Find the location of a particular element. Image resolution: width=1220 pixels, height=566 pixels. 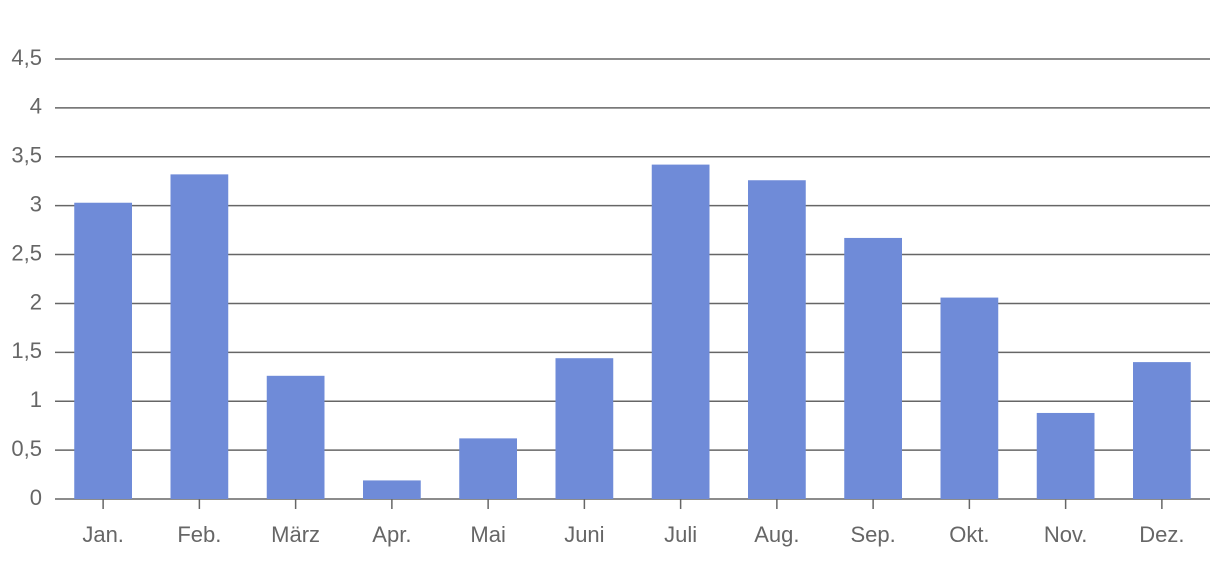

y-tick-label: 4 is located at coordinates (36, 106).